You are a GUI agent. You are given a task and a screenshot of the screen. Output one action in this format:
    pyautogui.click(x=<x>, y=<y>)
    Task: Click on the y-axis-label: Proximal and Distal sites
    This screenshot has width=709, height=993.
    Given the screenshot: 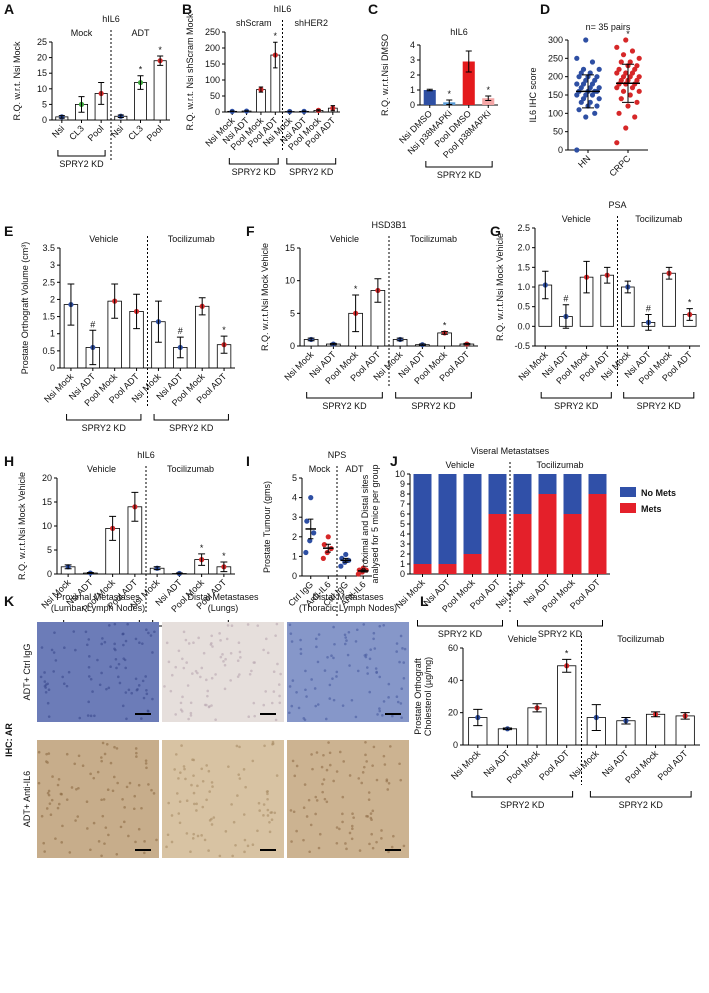 What is the action you would take?
    pyautogui.click(x=365, y=523)
    